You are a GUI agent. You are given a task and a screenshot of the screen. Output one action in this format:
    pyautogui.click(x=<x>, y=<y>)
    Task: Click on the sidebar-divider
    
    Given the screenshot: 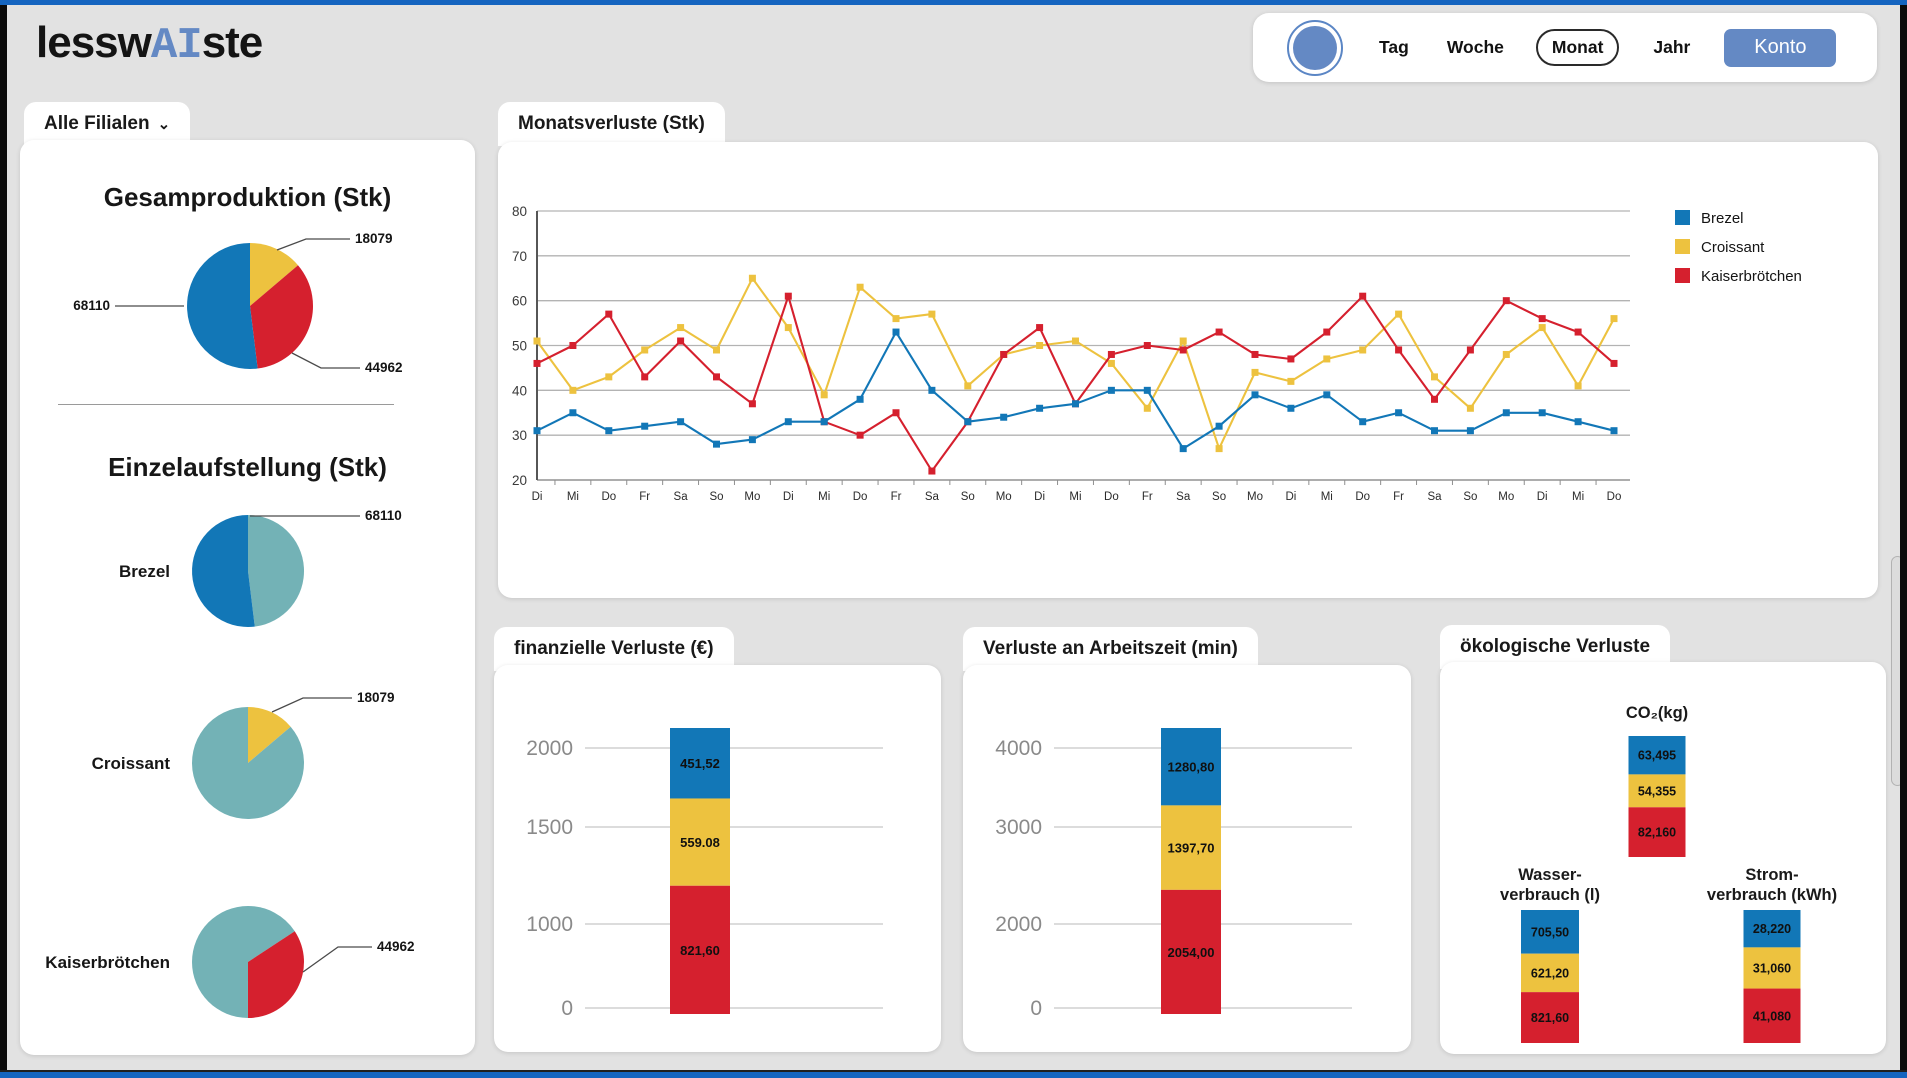 What is the action you would take?
    pyautogui.click(x=226, y=404)
    